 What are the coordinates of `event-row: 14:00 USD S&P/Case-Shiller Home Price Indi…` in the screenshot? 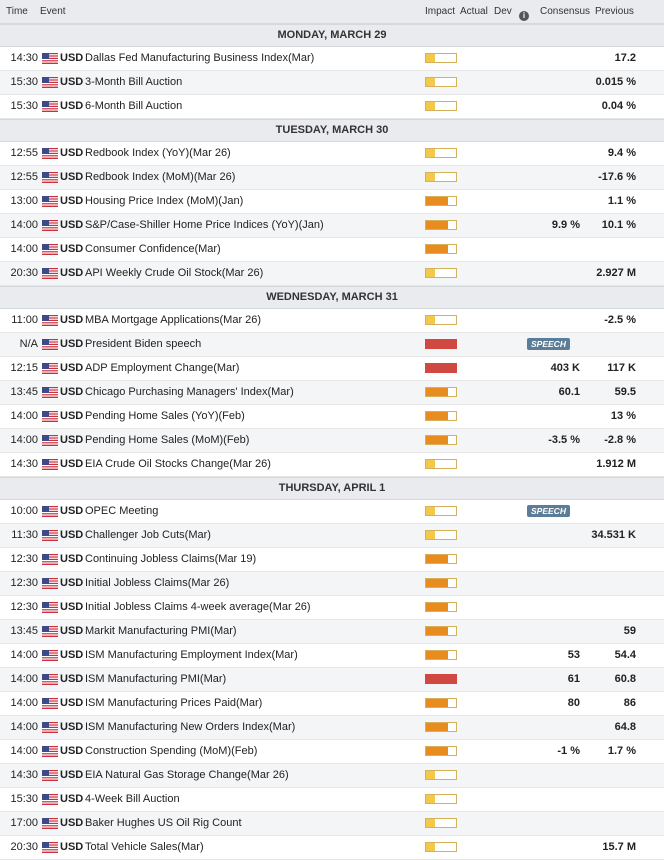 It's located at (332, 226).